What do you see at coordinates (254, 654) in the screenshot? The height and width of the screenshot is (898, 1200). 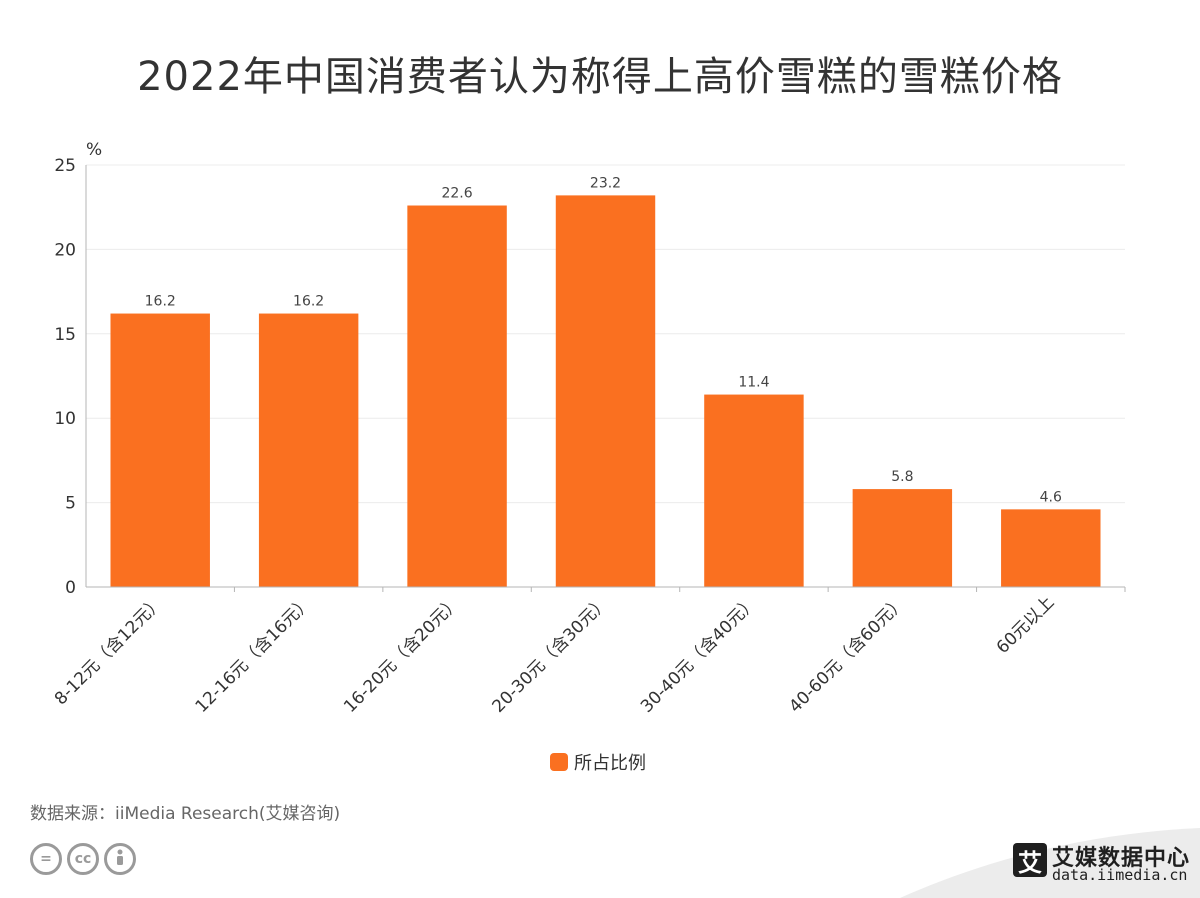 I see `x-tick-label: 12-16元（含16元）` at bounding box center [254, 654].